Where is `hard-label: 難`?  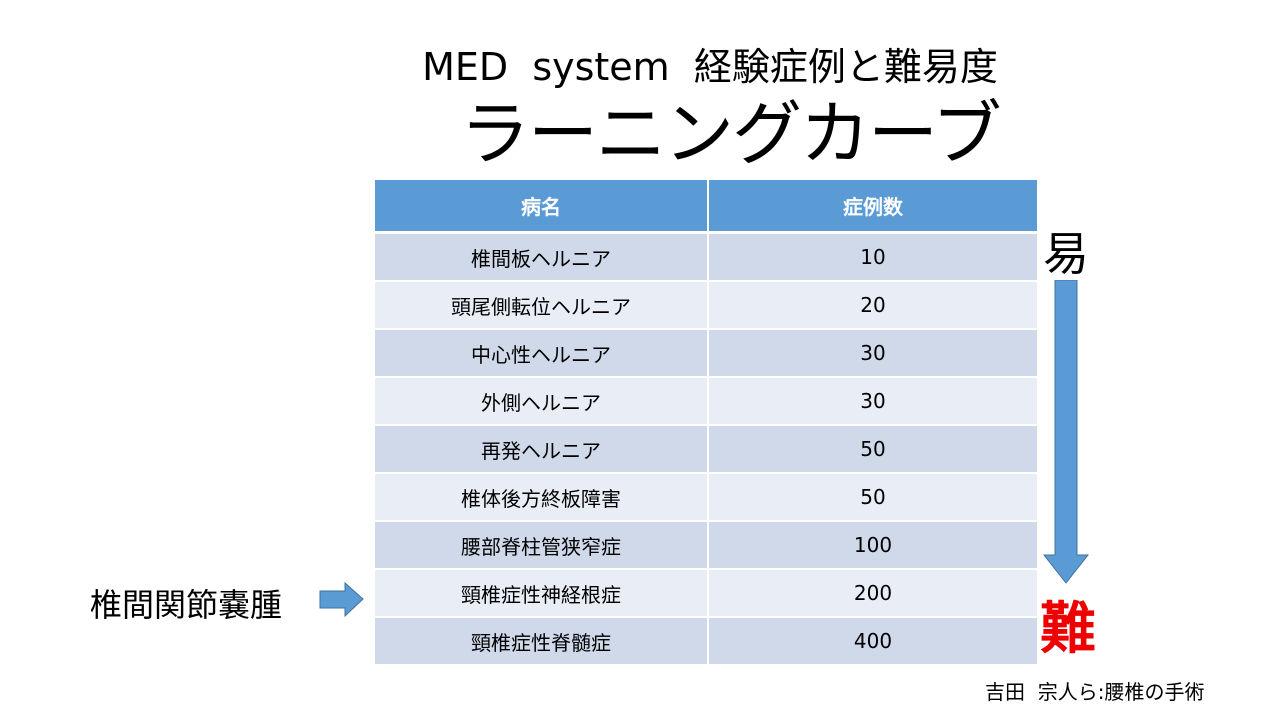
hard-label: 難 is located at coordinates (1068, 629).